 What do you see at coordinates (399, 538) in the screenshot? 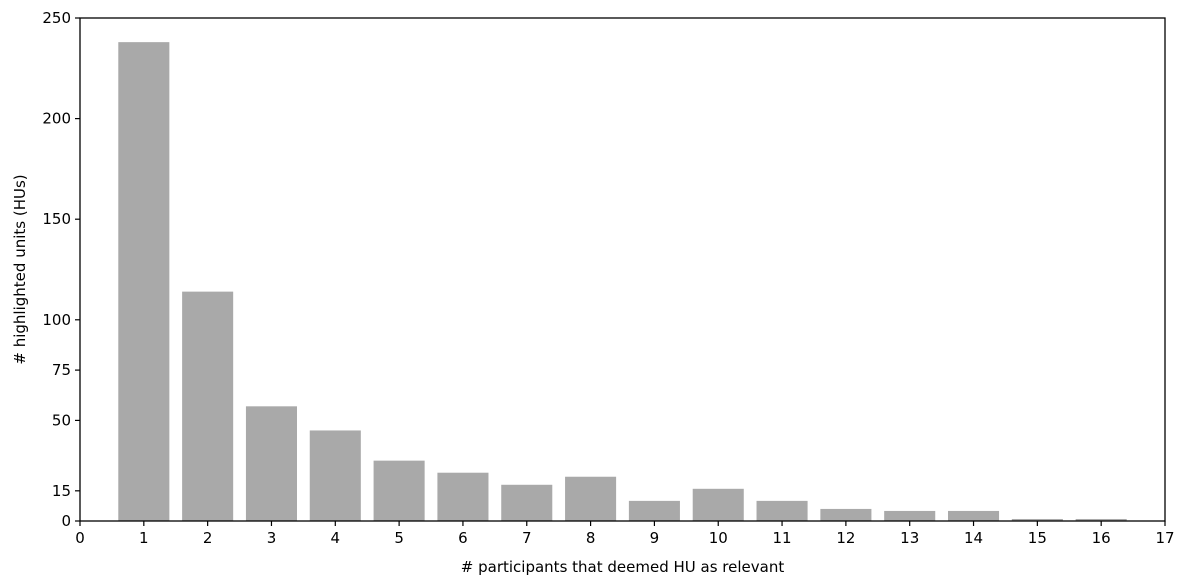
I see `x-tick-label: 5` at bounding box center [399, 538].